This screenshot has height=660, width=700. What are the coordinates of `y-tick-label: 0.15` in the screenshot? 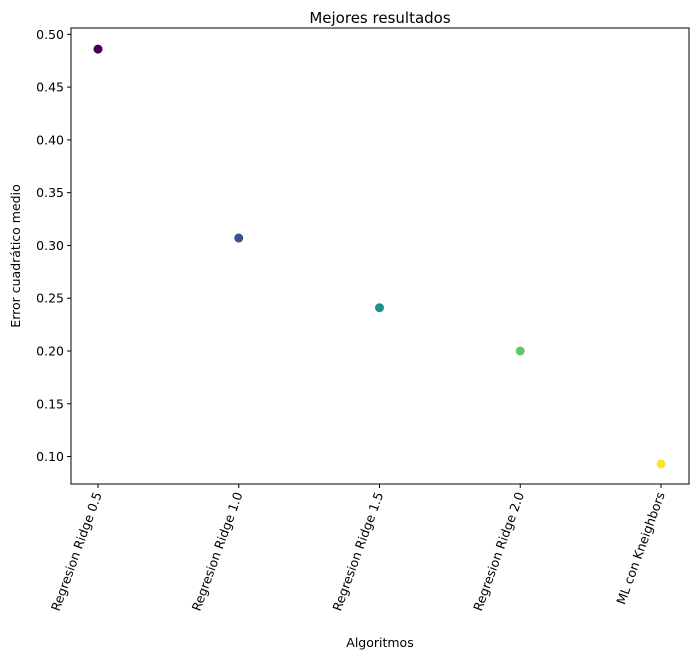 It's located at (50, 403).